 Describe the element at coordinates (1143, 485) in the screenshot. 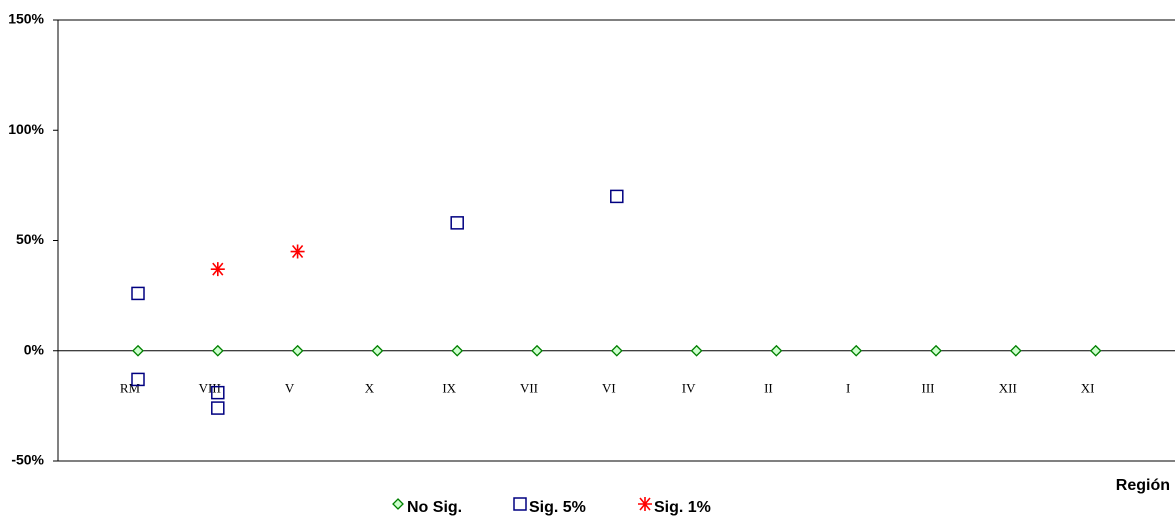

I see `x-axis-label: Región` at that location.